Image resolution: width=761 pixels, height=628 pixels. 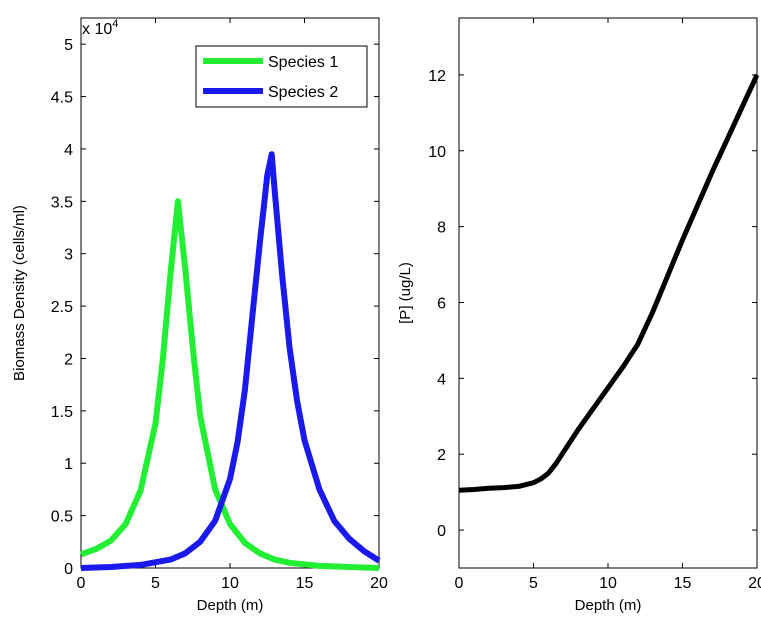 What do you see at coordinates (68, 464) in the screenshot?
I see `y-tick-label: 1` at bounding box center [68, 464].